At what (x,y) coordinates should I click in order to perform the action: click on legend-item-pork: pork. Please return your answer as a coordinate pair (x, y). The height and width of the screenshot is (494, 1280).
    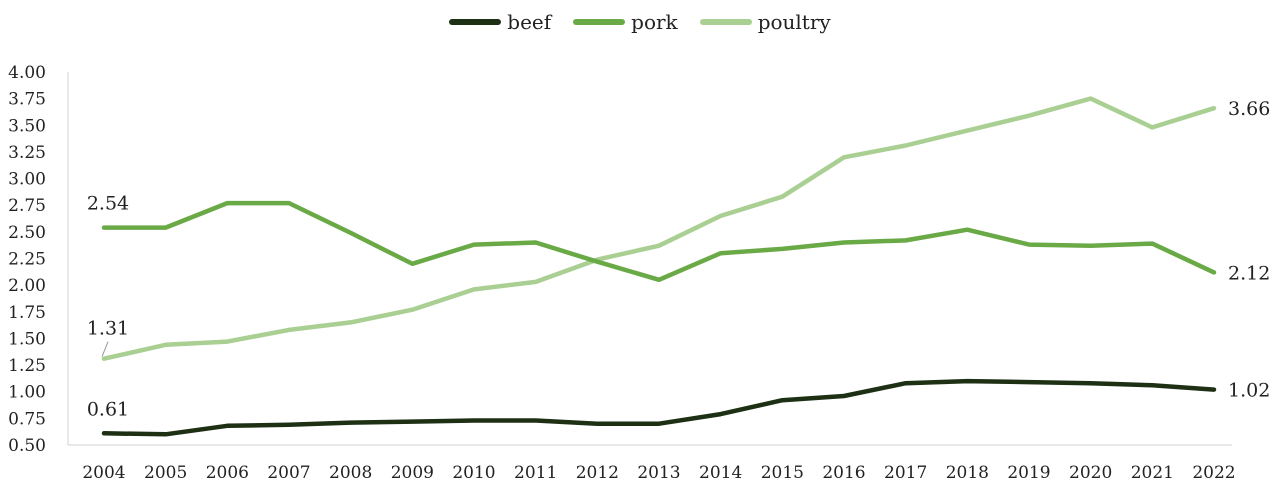
    Looking at the image, I should click on (625, 22).